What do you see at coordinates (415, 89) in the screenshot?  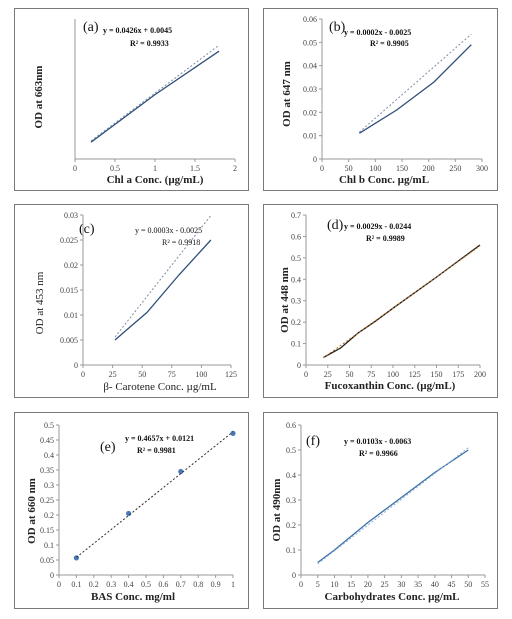 I see `data-line-b` at bounding box center [415, 89].